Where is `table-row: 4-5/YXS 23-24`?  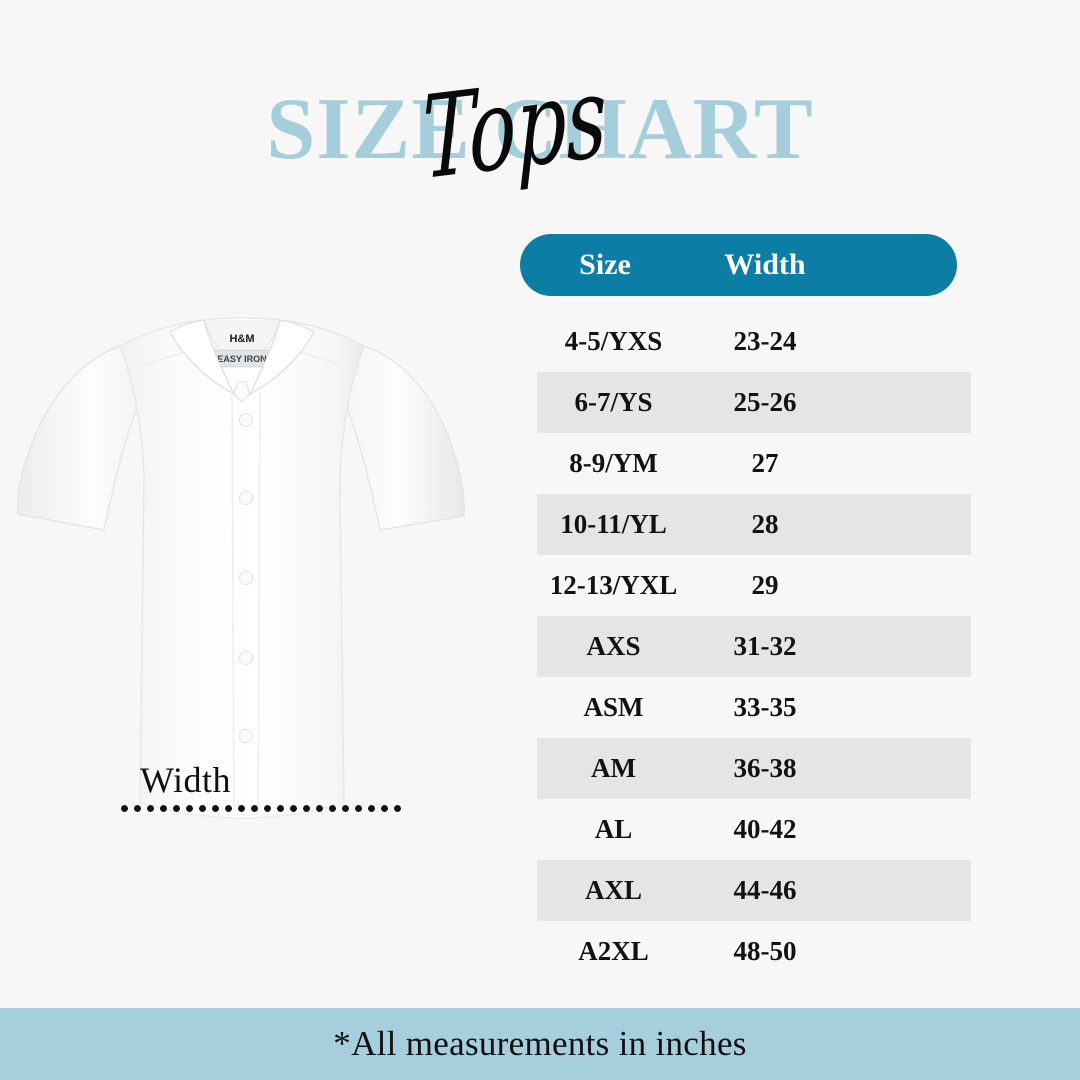 table-row: 4-5/YXS 23-24 is located at coordinates (754, 341).